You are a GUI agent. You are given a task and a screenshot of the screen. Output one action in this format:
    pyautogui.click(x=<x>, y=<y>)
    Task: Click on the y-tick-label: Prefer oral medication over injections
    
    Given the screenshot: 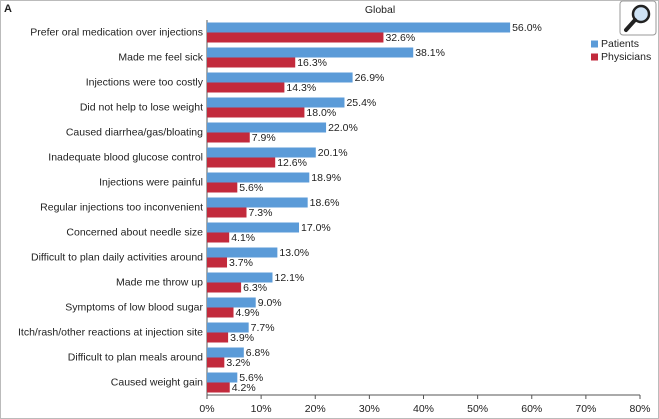 What is the action you would take?
    pyautogui.click(x=116, y=32)
    